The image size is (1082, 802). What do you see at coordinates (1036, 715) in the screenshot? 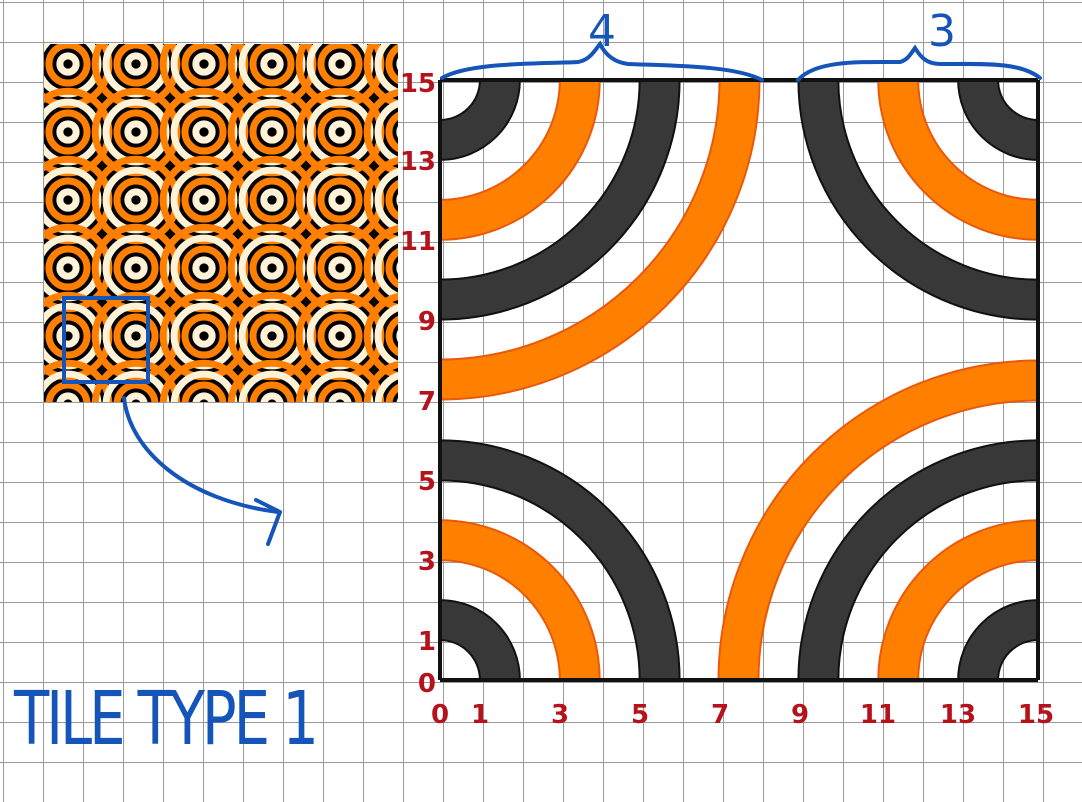
I see `x-axis-label: 15` at bounding box center [1036, 715].